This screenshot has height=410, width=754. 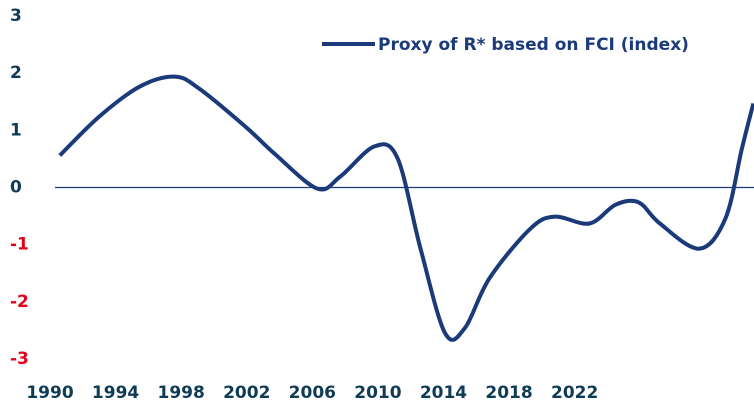 What do you see at coordinates (377, 393) in the screenshot?
I see `x-tick-label: 2010` at bounding box center [377, 393].